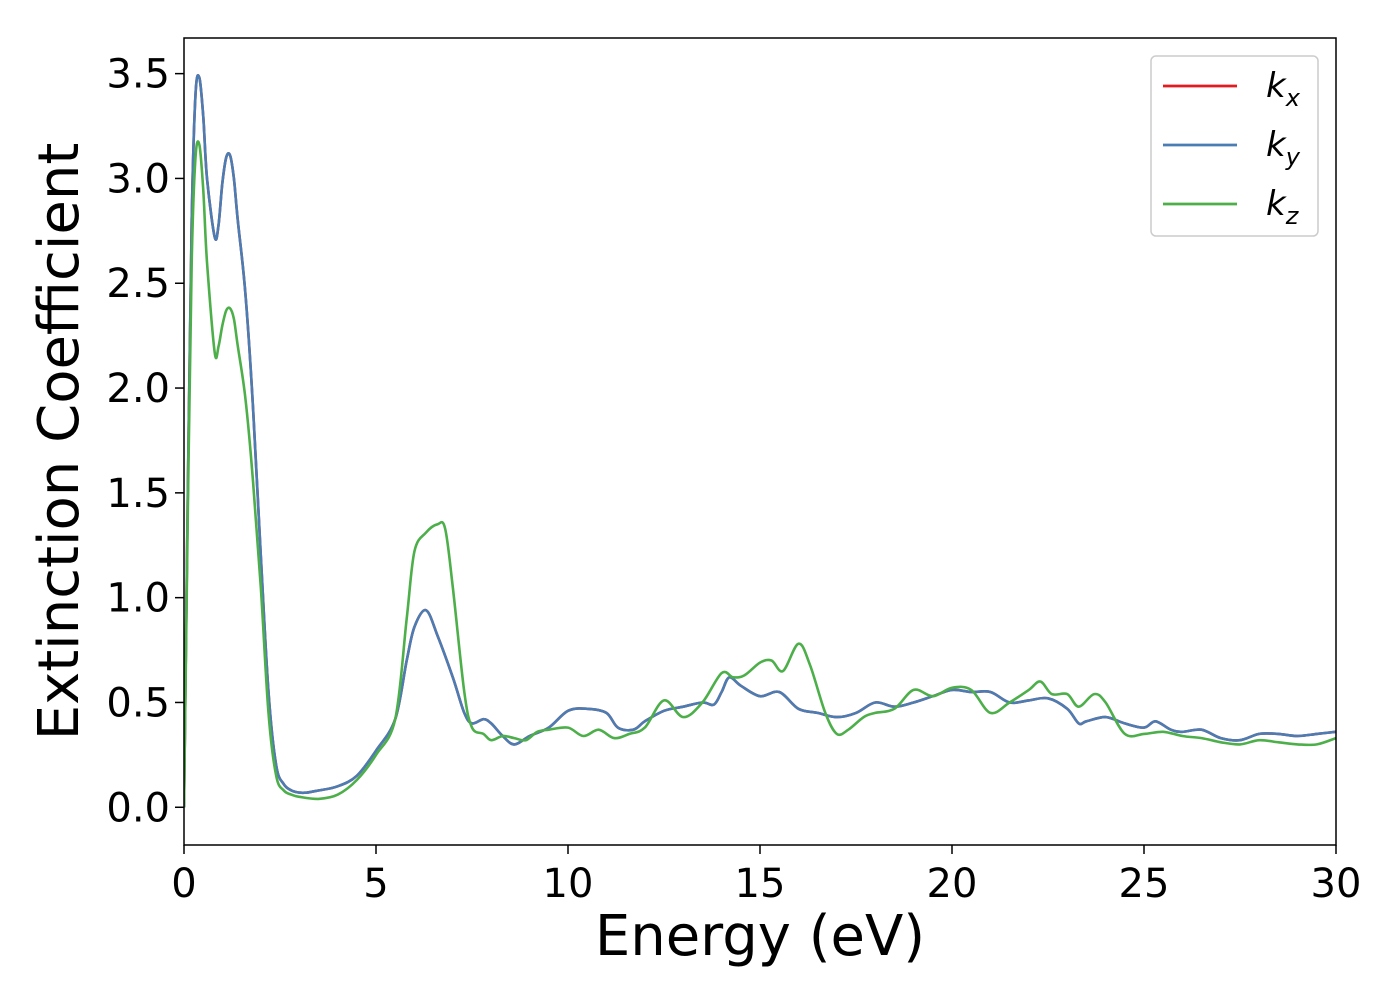 Image resolution: width=1400 pixels, height=1000 pixels. Describe the element at coordinates (138, 284) in the screenshot. I see `y-tick-label: 2.5` at that location.